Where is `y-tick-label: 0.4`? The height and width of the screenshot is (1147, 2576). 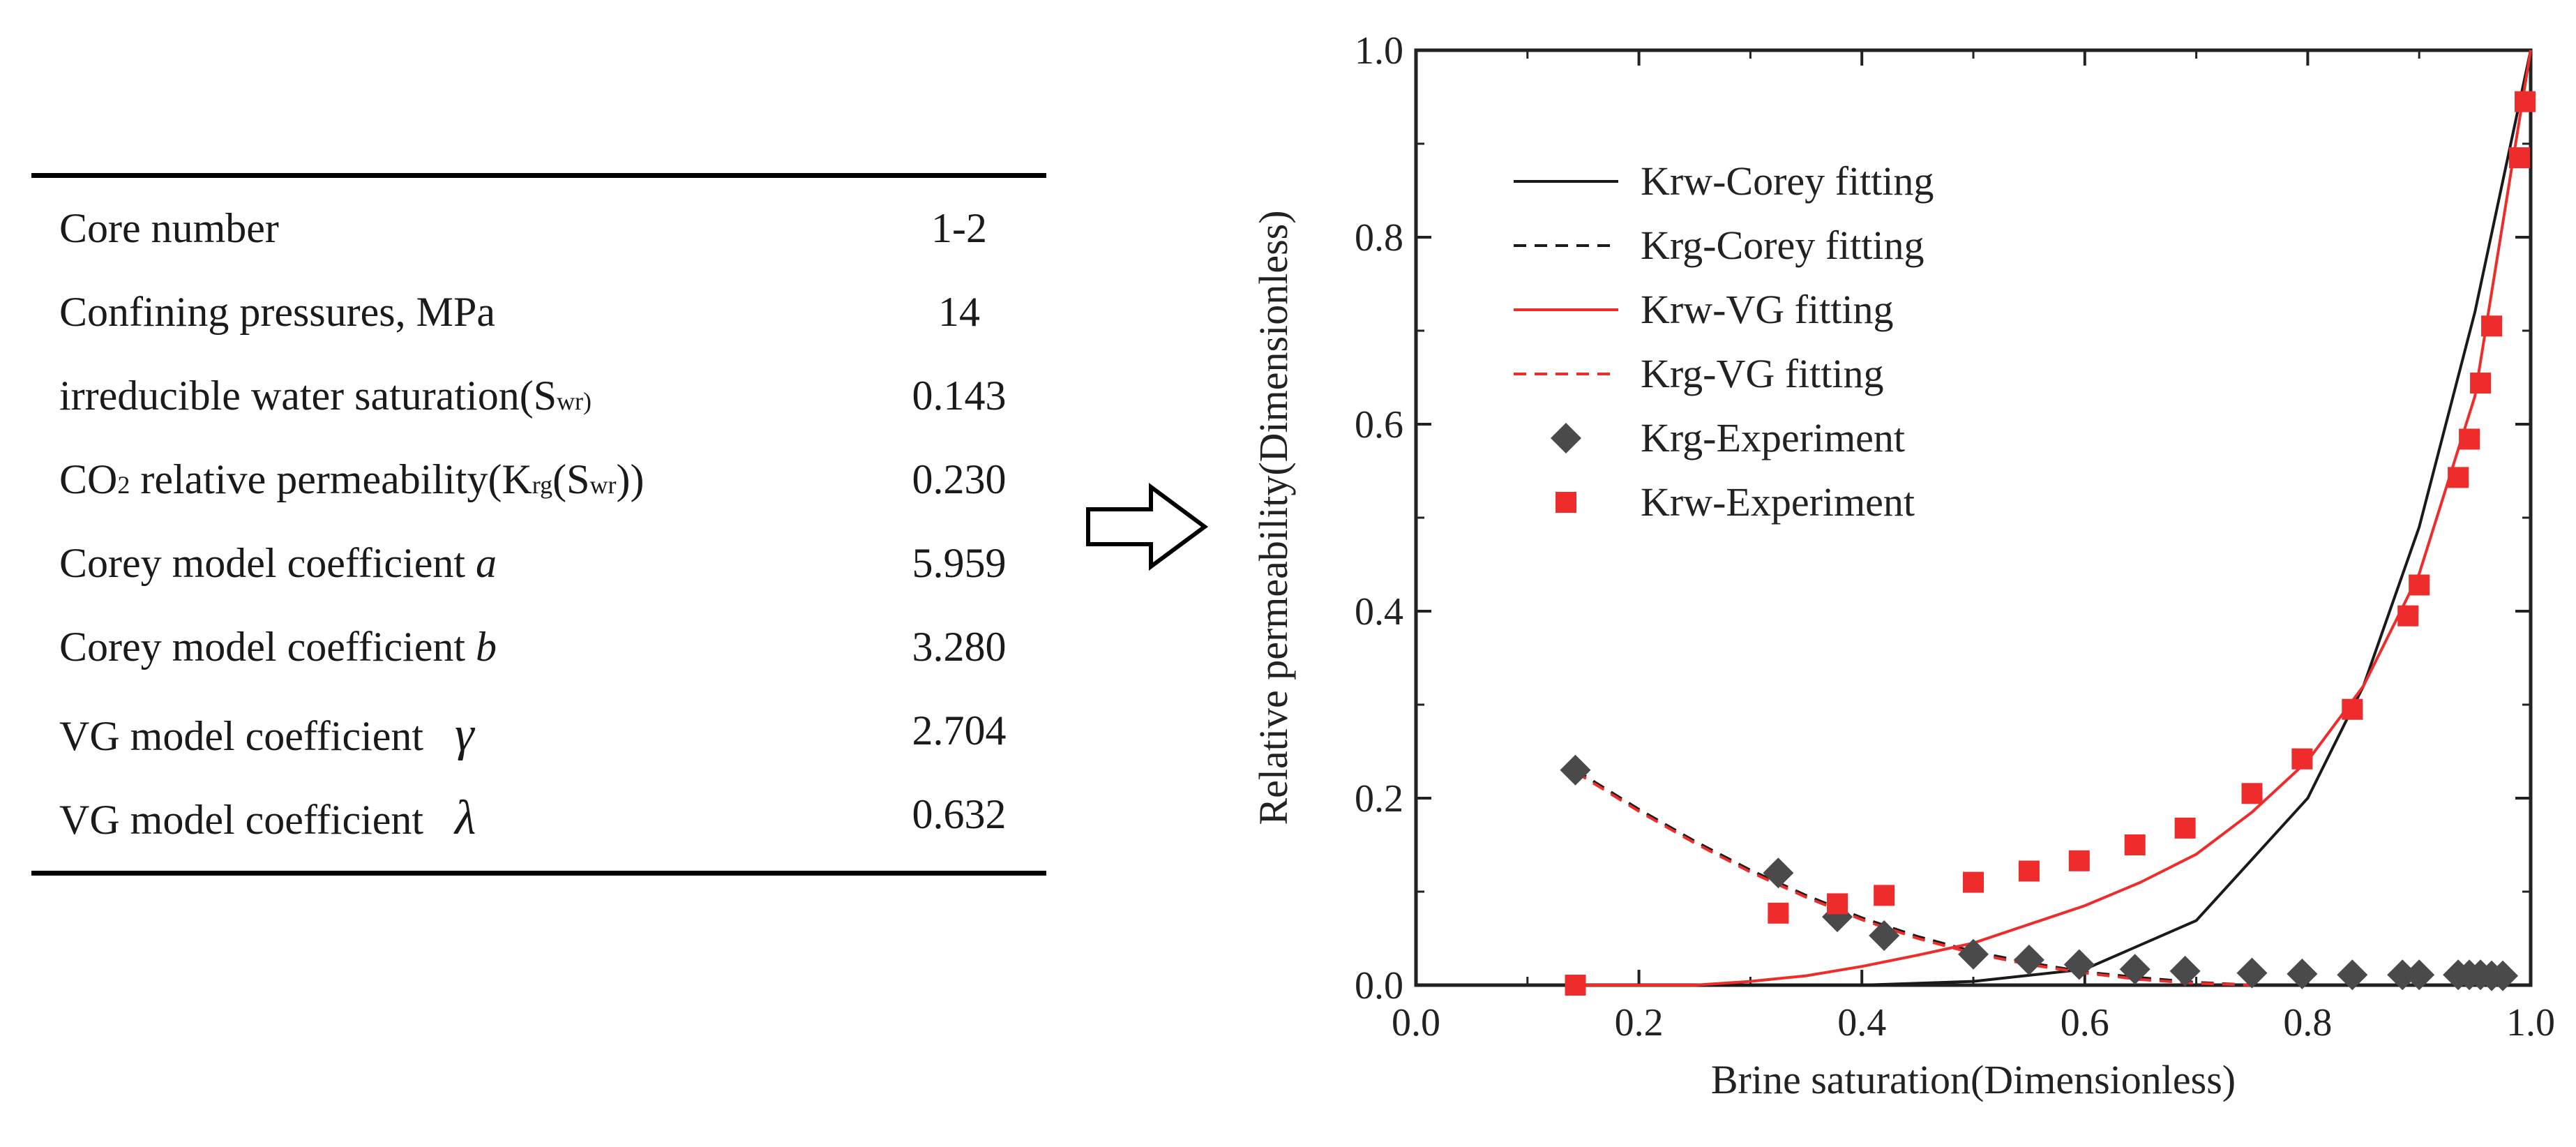
y-tick-label: 0.4 is located at coordinates (1379, 612).